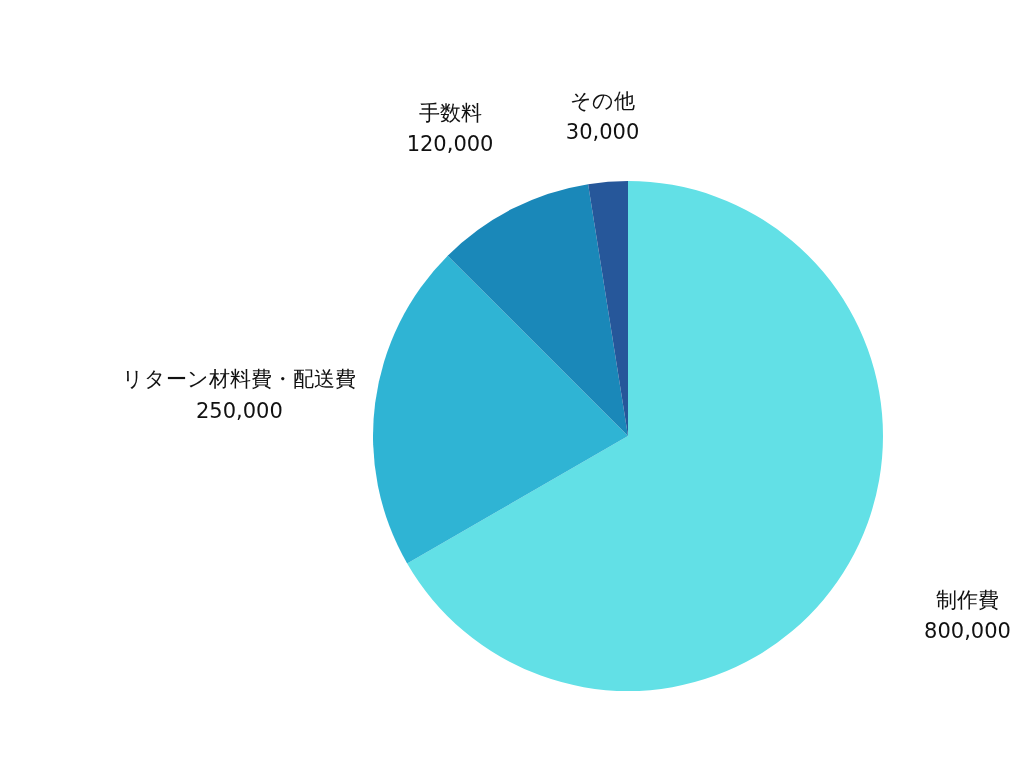 The height and width of the screenshot is (768, 1024). I want to click on data-label: 30,000, so click(602, 132).